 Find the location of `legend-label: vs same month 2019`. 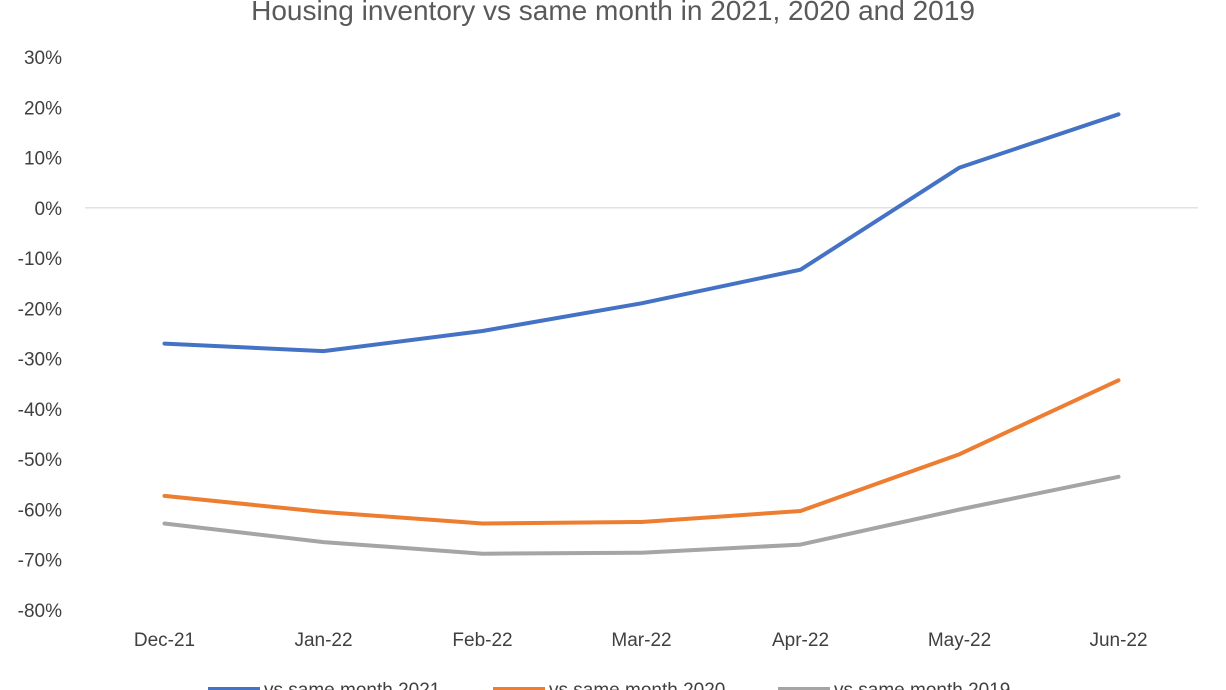

legend-label: vs same month 2019 is located at coordinates (922, 685).